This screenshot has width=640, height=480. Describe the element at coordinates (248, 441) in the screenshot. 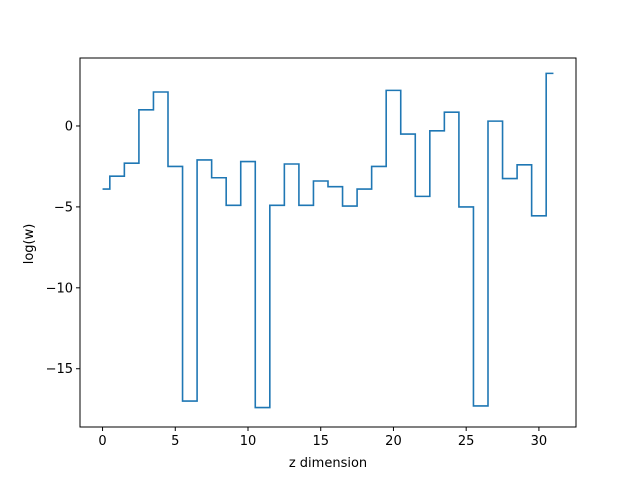

I see `x-tick-label: 10` at that location.